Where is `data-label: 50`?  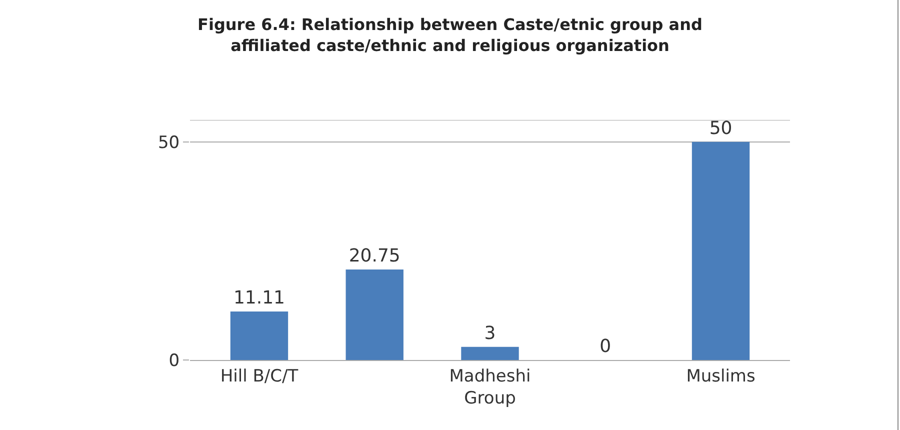 data-label: 50 is located at coordinates (720, 128).